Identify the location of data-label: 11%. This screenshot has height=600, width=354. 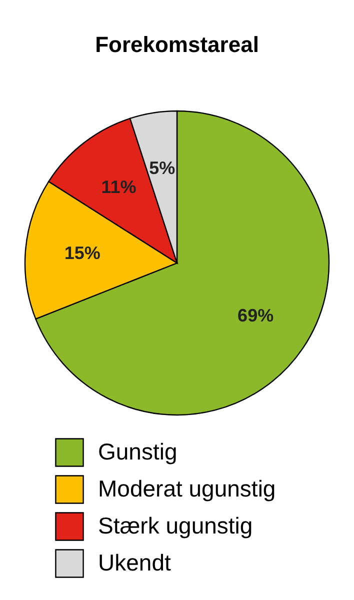
(118, 186).